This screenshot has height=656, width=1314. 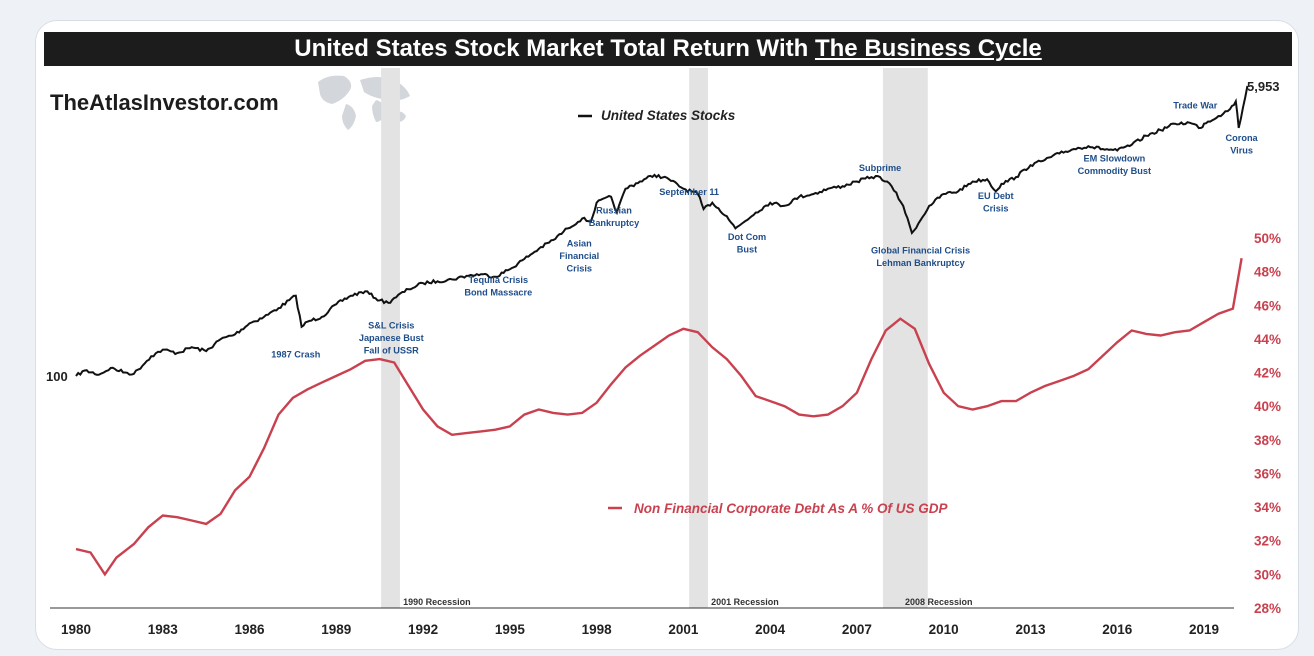 I want to click on x-tick-label-2001: 2001, so click(x=683, y=629).